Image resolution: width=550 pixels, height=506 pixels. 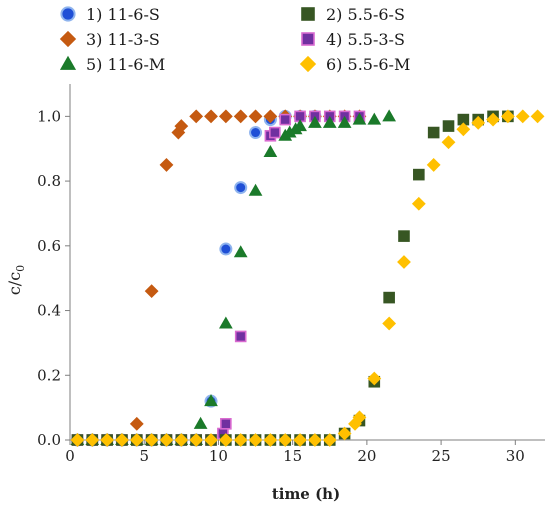 What do you see at coordinates (49, 246) in the screenshot?
I see `y-tick-label: 0.6` at bounding box center [49, 246].